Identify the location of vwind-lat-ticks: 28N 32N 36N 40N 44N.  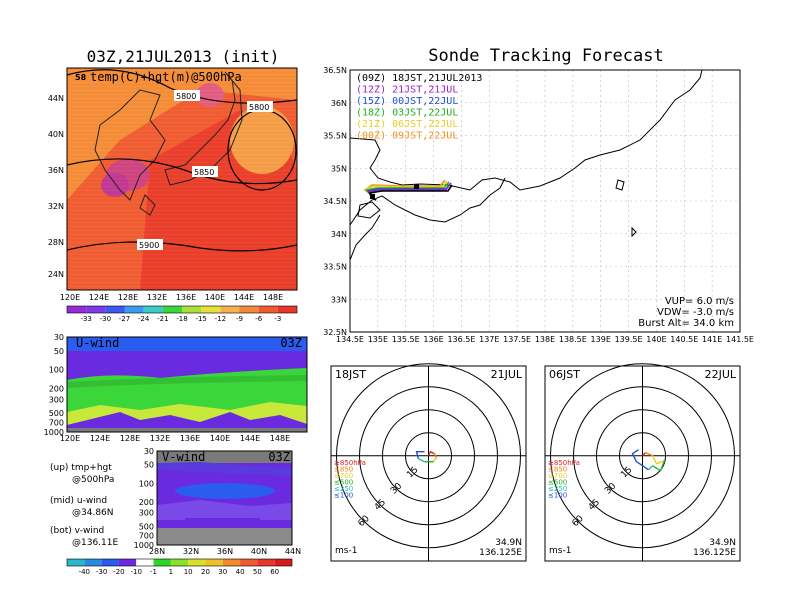
(225, 551).